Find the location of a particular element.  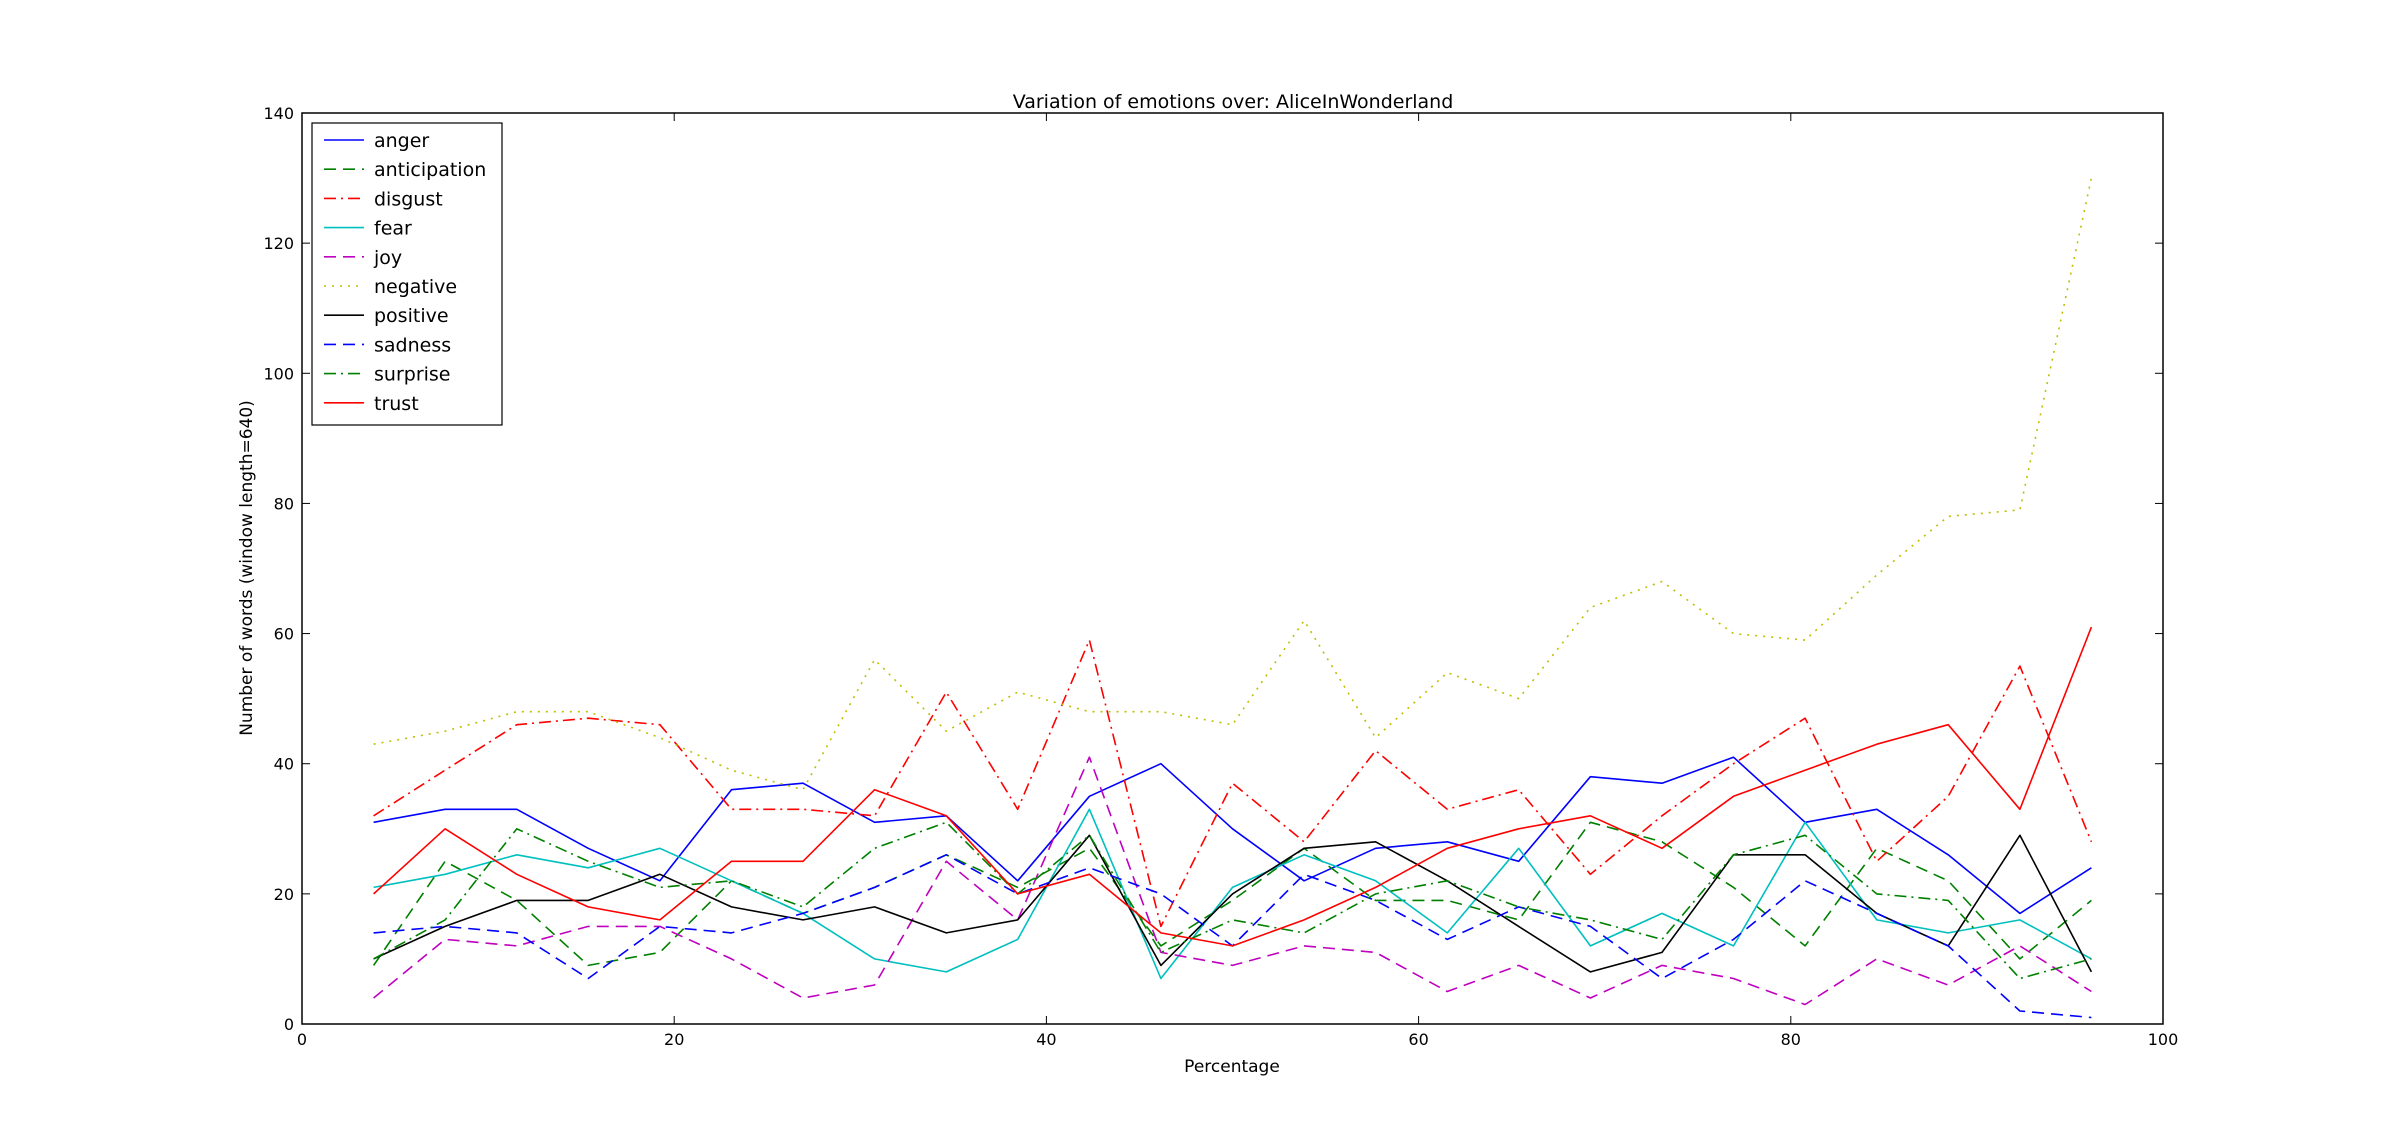

y-tick-label: 40 is located at coordinates (284, 764).